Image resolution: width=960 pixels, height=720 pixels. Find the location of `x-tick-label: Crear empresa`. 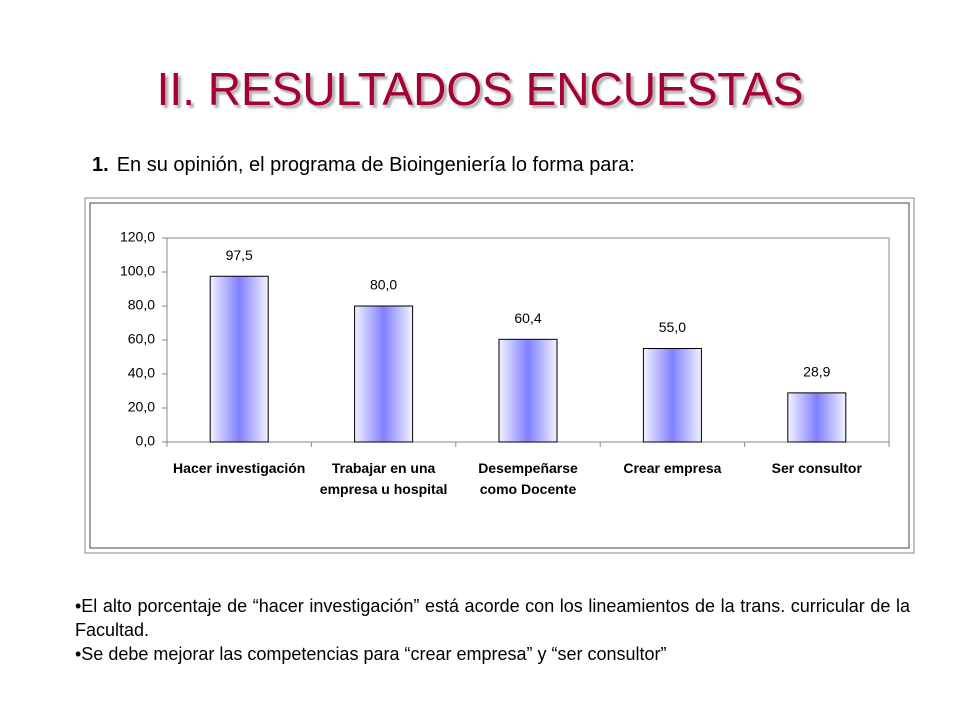

x-tick-label: Crear empresa is located at coordinates (672, 468).